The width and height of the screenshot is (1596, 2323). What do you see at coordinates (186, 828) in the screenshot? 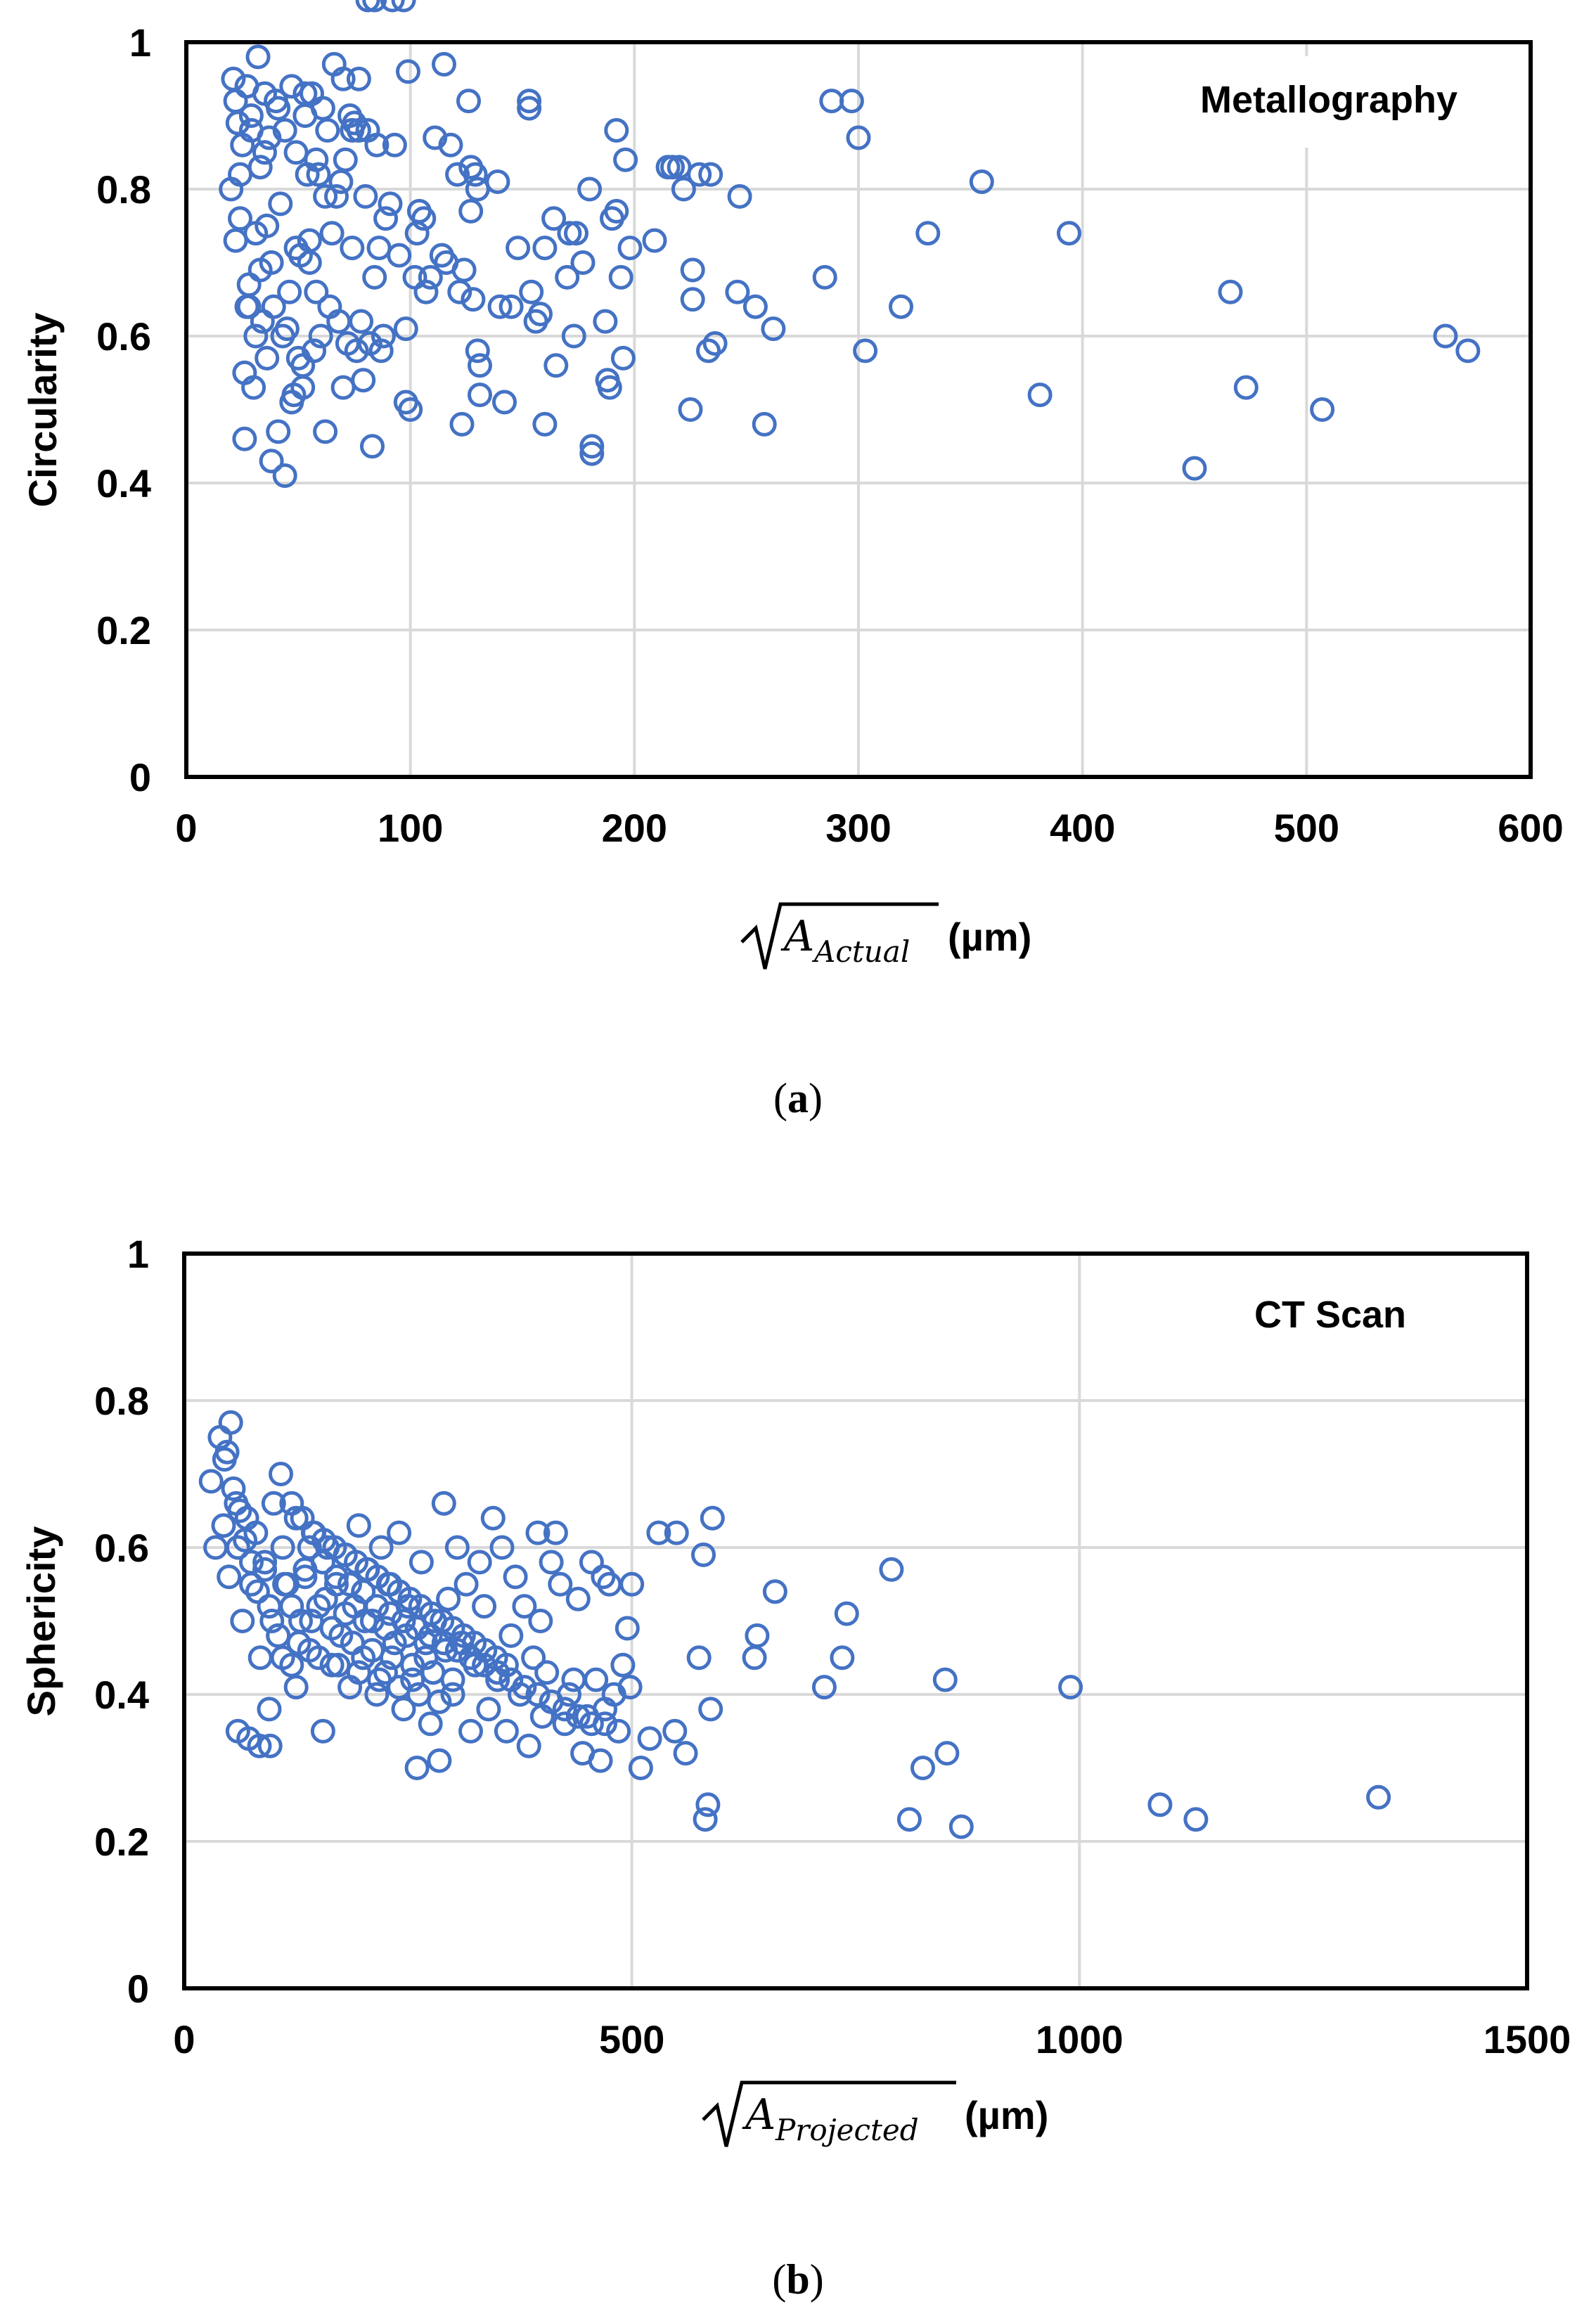
I see `x-tick-label: 0` at bounding box center [186, 828].